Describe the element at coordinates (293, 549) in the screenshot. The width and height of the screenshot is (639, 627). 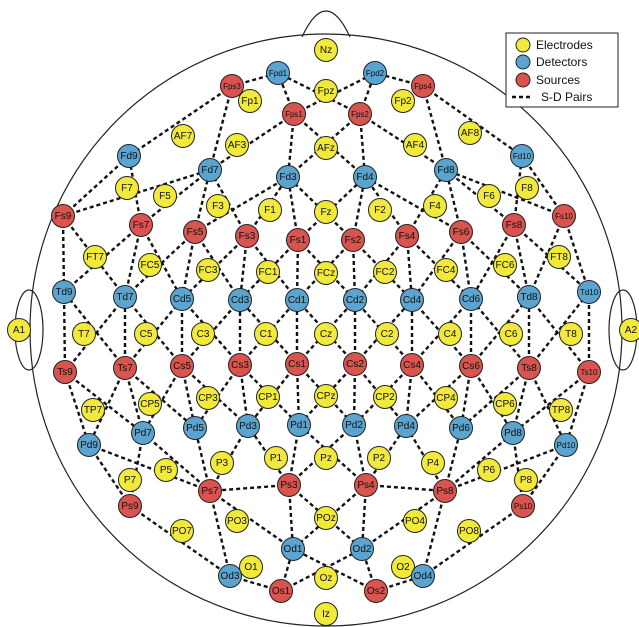
I see `detector-node-od1: Od1` at that location.